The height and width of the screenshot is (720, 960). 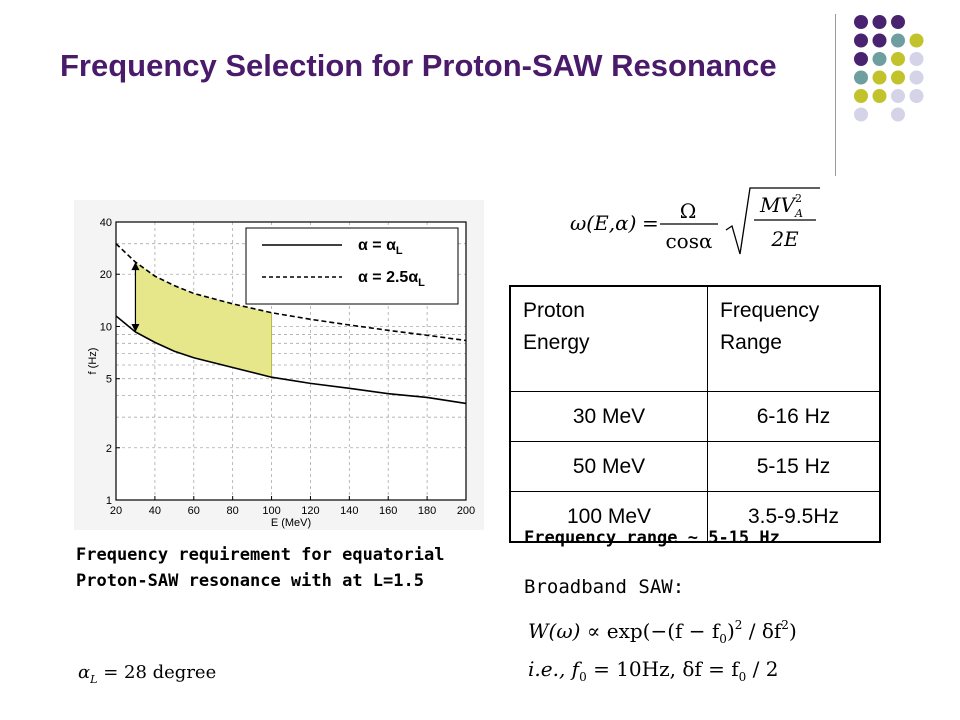 I want to click on table-cell-energy: 100 MeV, so click(x=608, y=517).